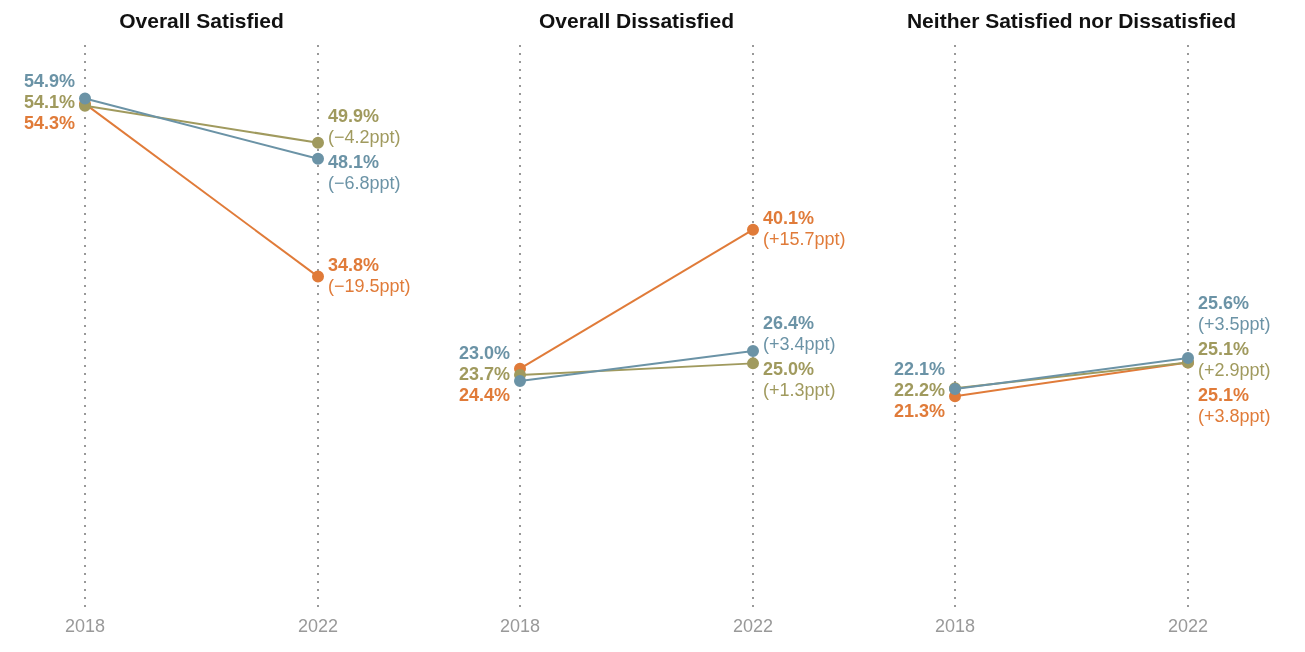 The height and width of the screenshot is (652, 1305). Describe the element at coordinates (201, 20) in the screenshot. I see `chart-title: Overall Satisfied` at that location.